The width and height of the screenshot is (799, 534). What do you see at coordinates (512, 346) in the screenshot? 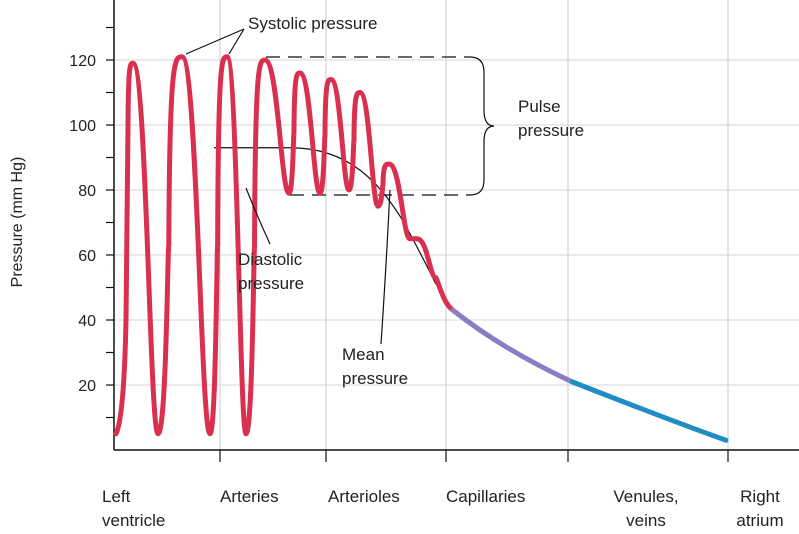
I see `series-capillary-pressure-line` at bounding box center [512, 346].